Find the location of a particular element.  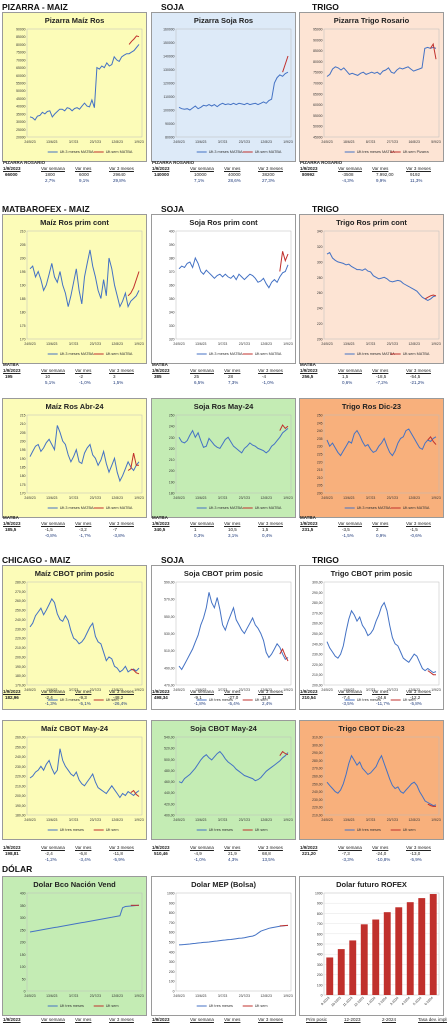

y-tick-label: 230,00 is located at coordinates (20, 629).